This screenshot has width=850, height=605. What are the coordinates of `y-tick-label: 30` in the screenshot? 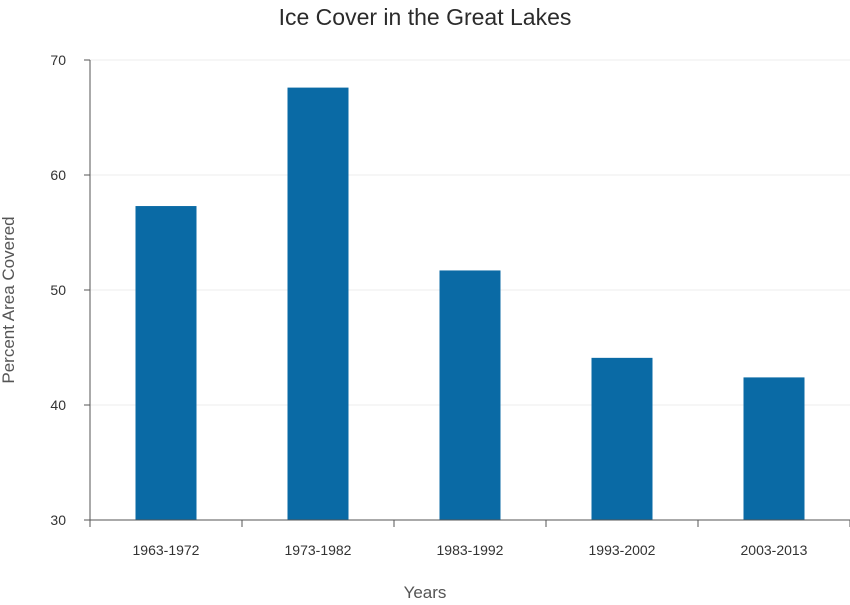 It's located at (58, 520).